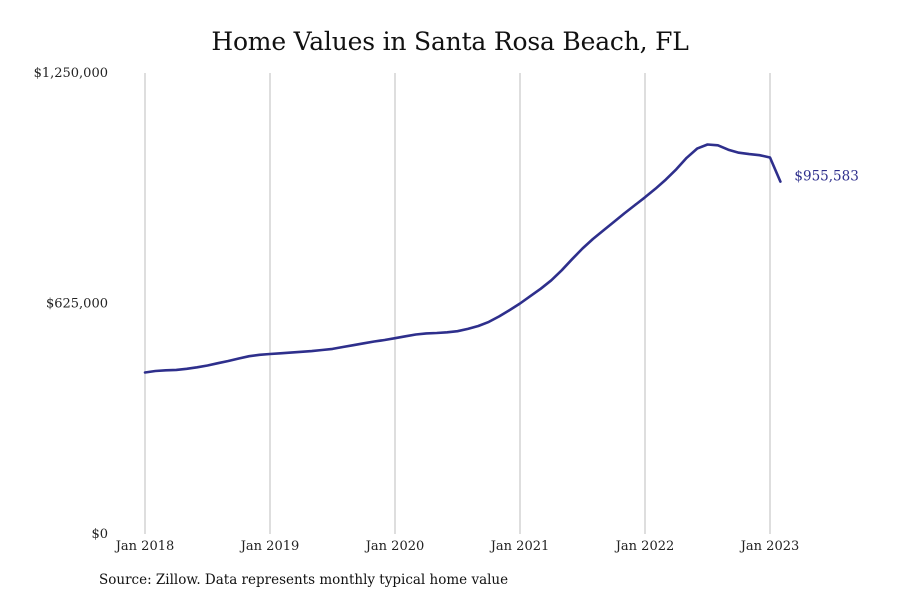 Image resolution: width=900 pixels, height=600 pixels. Describe the element at coordinates (644, 546) in the screenshot. I see `x-tick-label: Jan 2022` at that location.